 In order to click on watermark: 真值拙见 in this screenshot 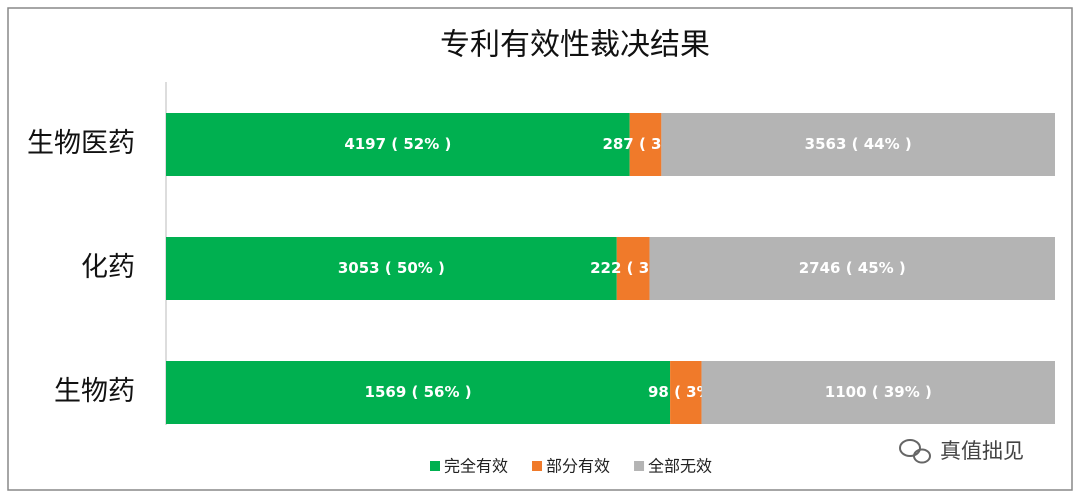, I will do `click(982, 451)`.